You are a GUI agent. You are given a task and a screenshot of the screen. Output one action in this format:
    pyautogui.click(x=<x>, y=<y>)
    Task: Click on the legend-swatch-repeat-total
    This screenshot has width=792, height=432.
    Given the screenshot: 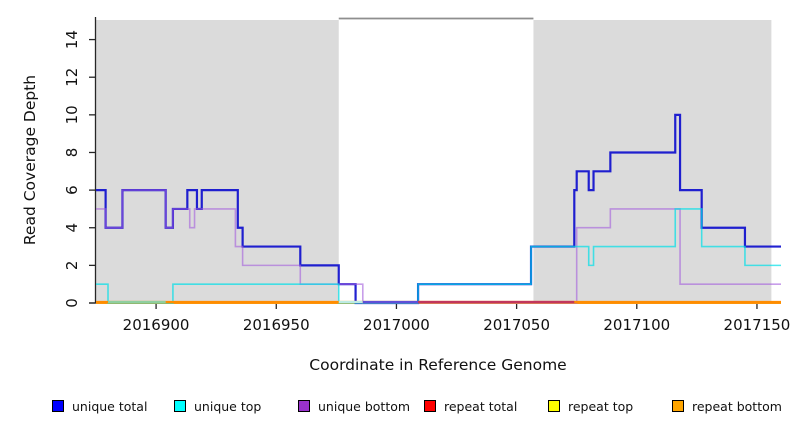 What is the action you would take?
    pyautogui.click(x=430, y=406)
    